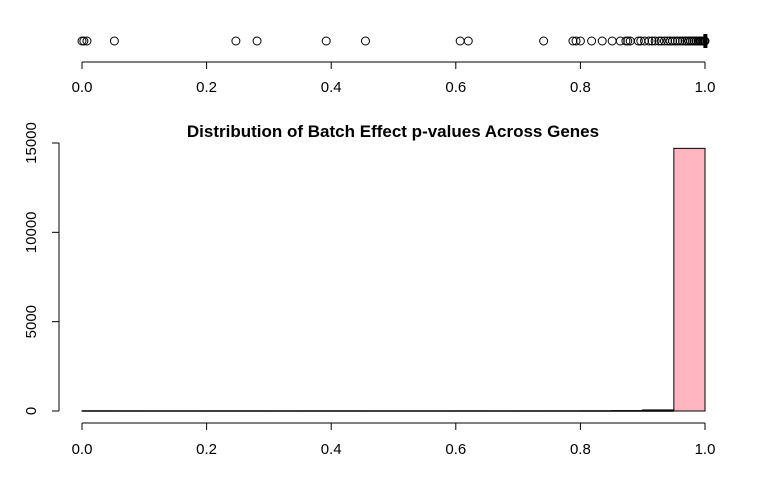 The width and height of the screenshot is (768, 480). Describe the element at coordinates (394, 78) in the screenshot. I see `boxplot-x-axis: 0.0 0.2 0.4 0.6 0.8 1.0` at that location.